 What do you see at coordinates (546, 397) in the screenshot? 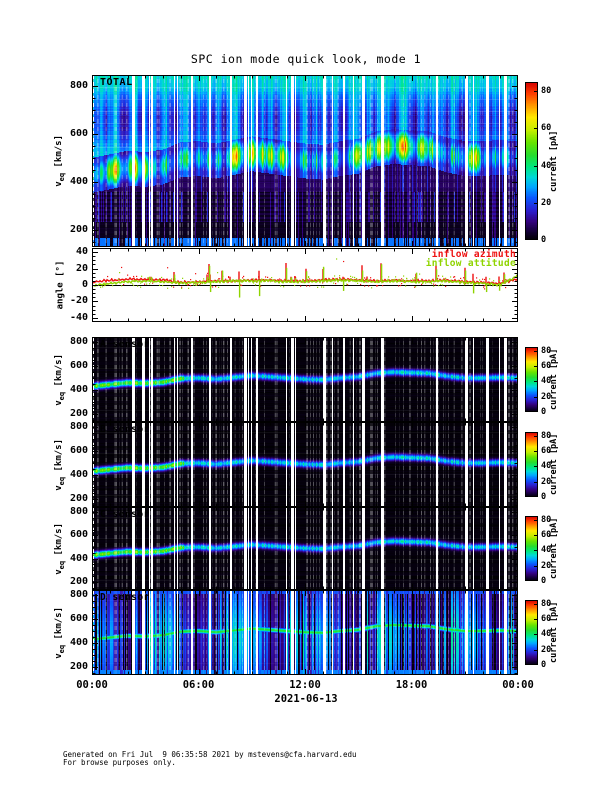
I see `colorbar-tick-label-a: 20` at bounding box center [546, 397].